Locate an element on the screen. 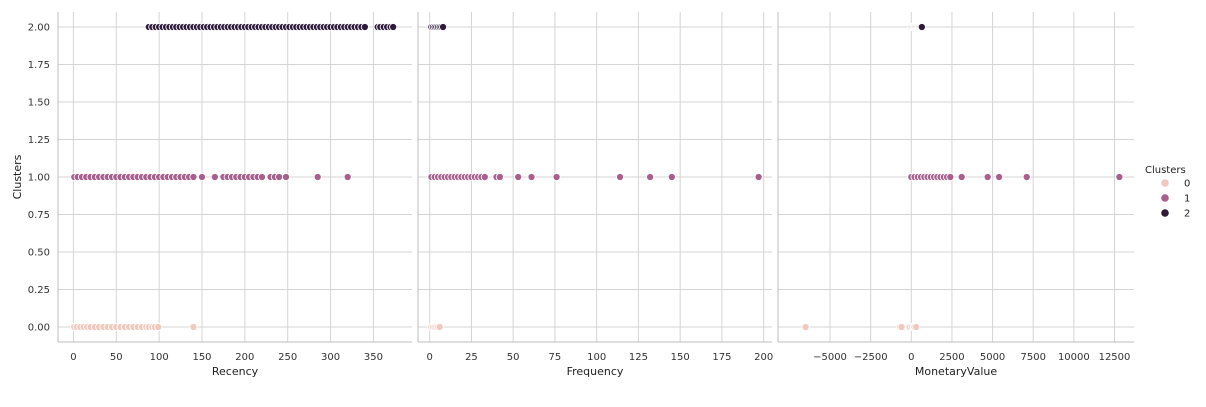 This screenshot has width=1206, height=407. x-tick-label: 75 is located at coordinates (555, 357).